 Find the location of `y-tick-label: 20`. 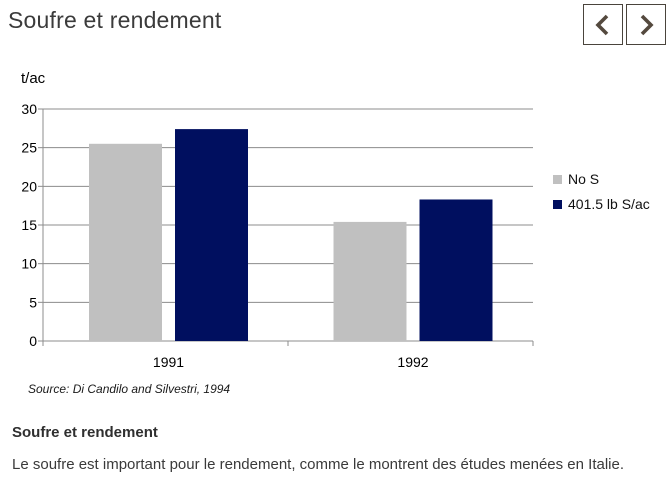

y-tick-label: 20 is located at coordinates (29, 186).